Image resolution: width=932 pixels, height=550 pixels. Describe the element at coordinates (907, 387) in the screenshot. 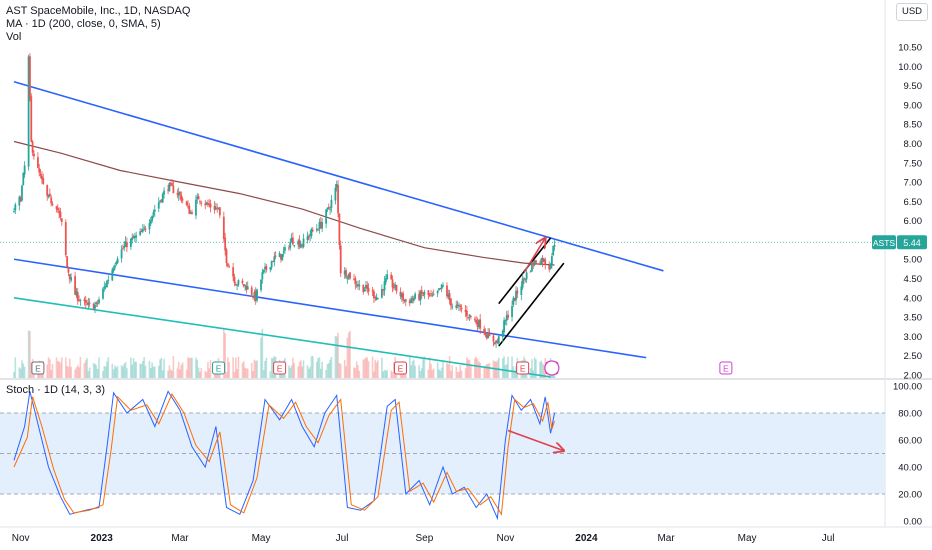

I see `stoch-axis-tick-label: 100.00` at that location.